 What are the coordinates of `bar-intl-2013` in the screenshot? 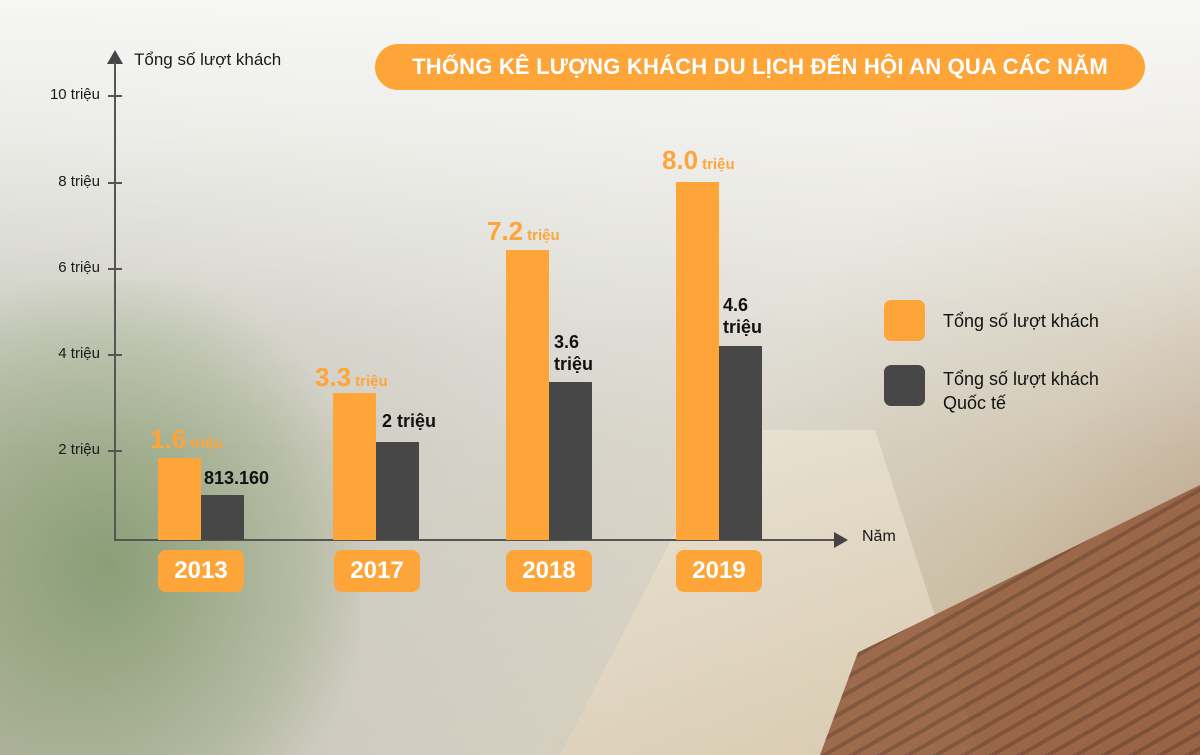 It's located at (222, 517).